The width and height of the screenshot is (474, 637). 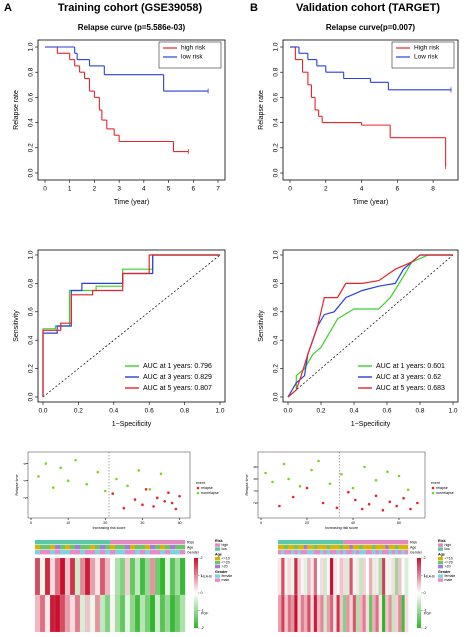 What do you see at coordinates (105, 523) in the screenshot?
I see `x-tick-label: 20` at bounding box center [105, 523].